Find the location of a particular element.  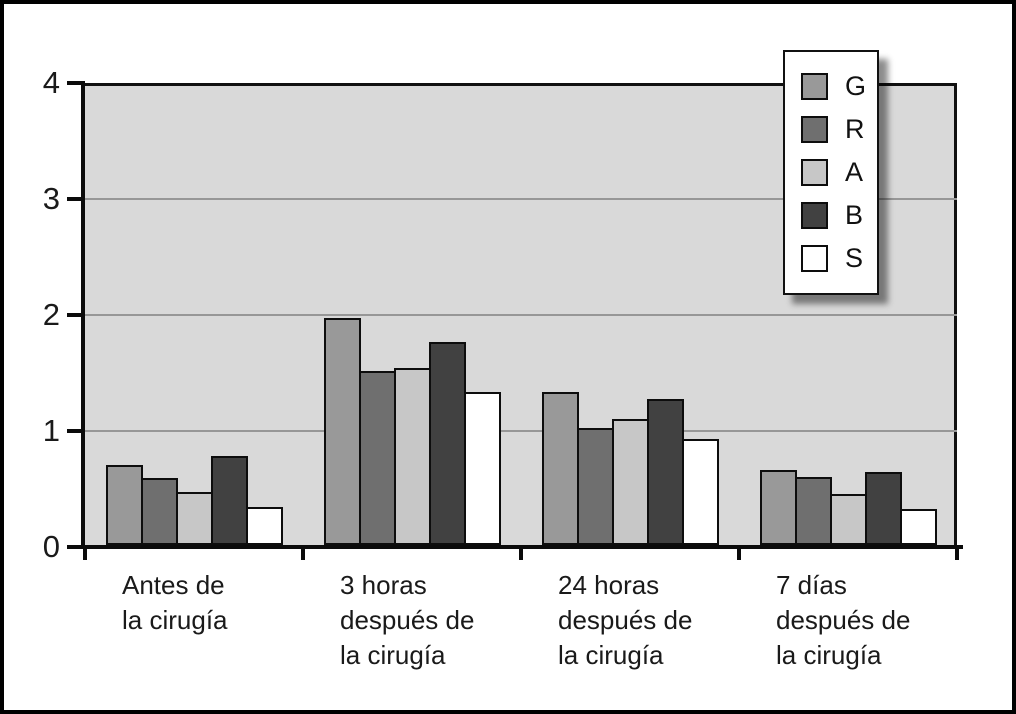

category-label-3: 7 días después de la cirugía is located at coordinates (868, 620).